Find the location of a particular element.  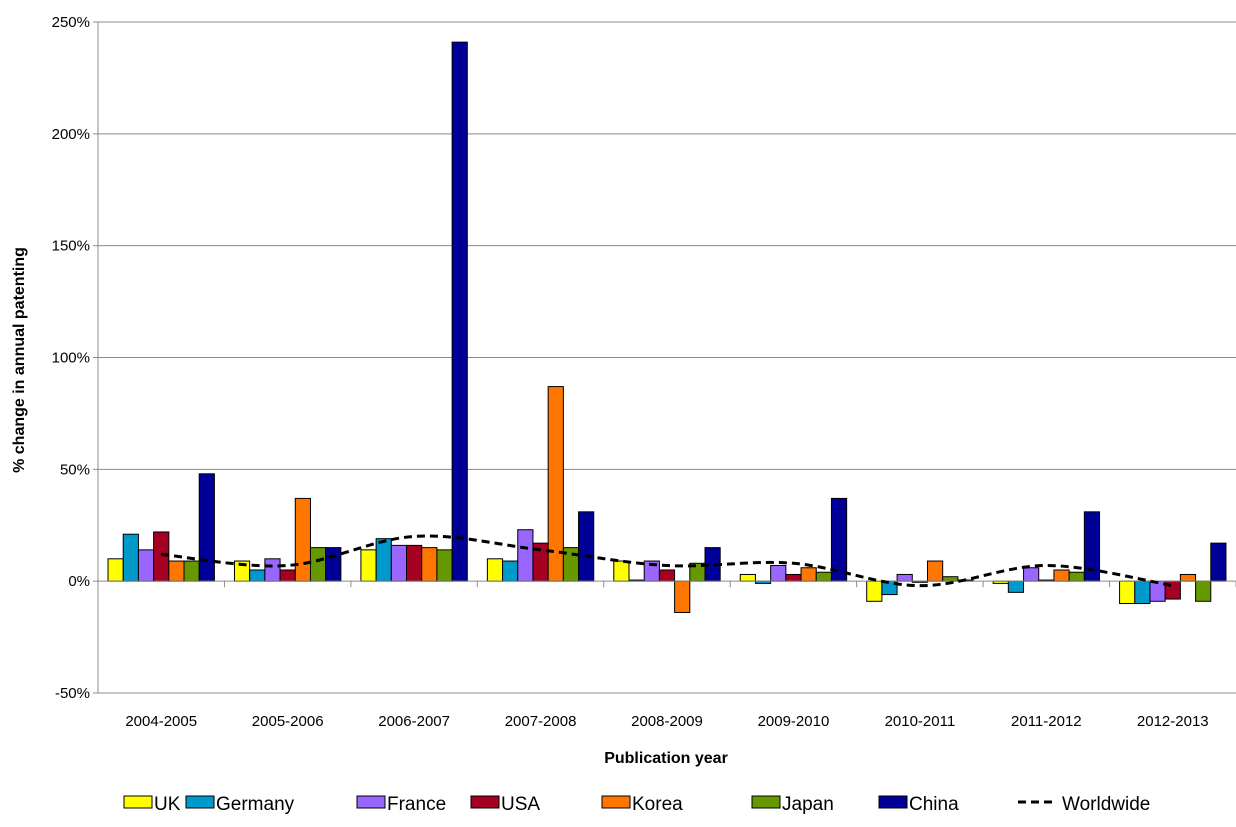

legend-swatch-china is located at coordinates (893, 802).